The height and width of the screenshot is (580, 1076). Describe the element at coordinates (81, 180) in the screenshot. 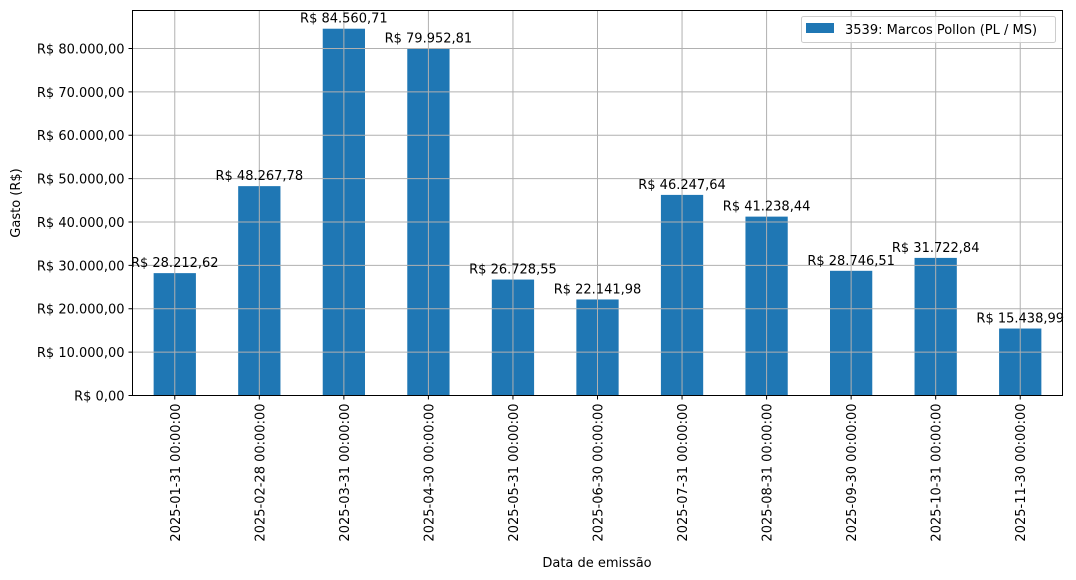

I see `y-tick-label: R$ 50.000,00` at that location.